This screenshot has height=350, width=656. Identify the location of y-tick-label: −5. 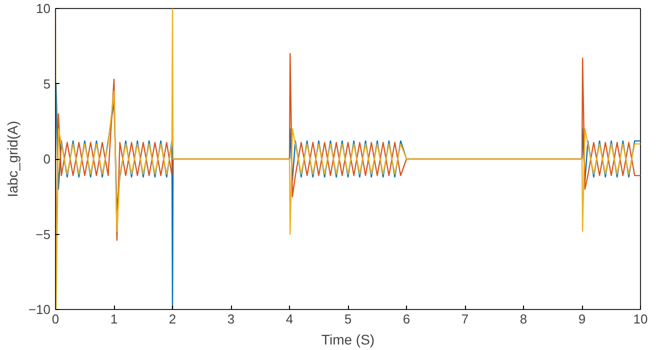
(43, 234).